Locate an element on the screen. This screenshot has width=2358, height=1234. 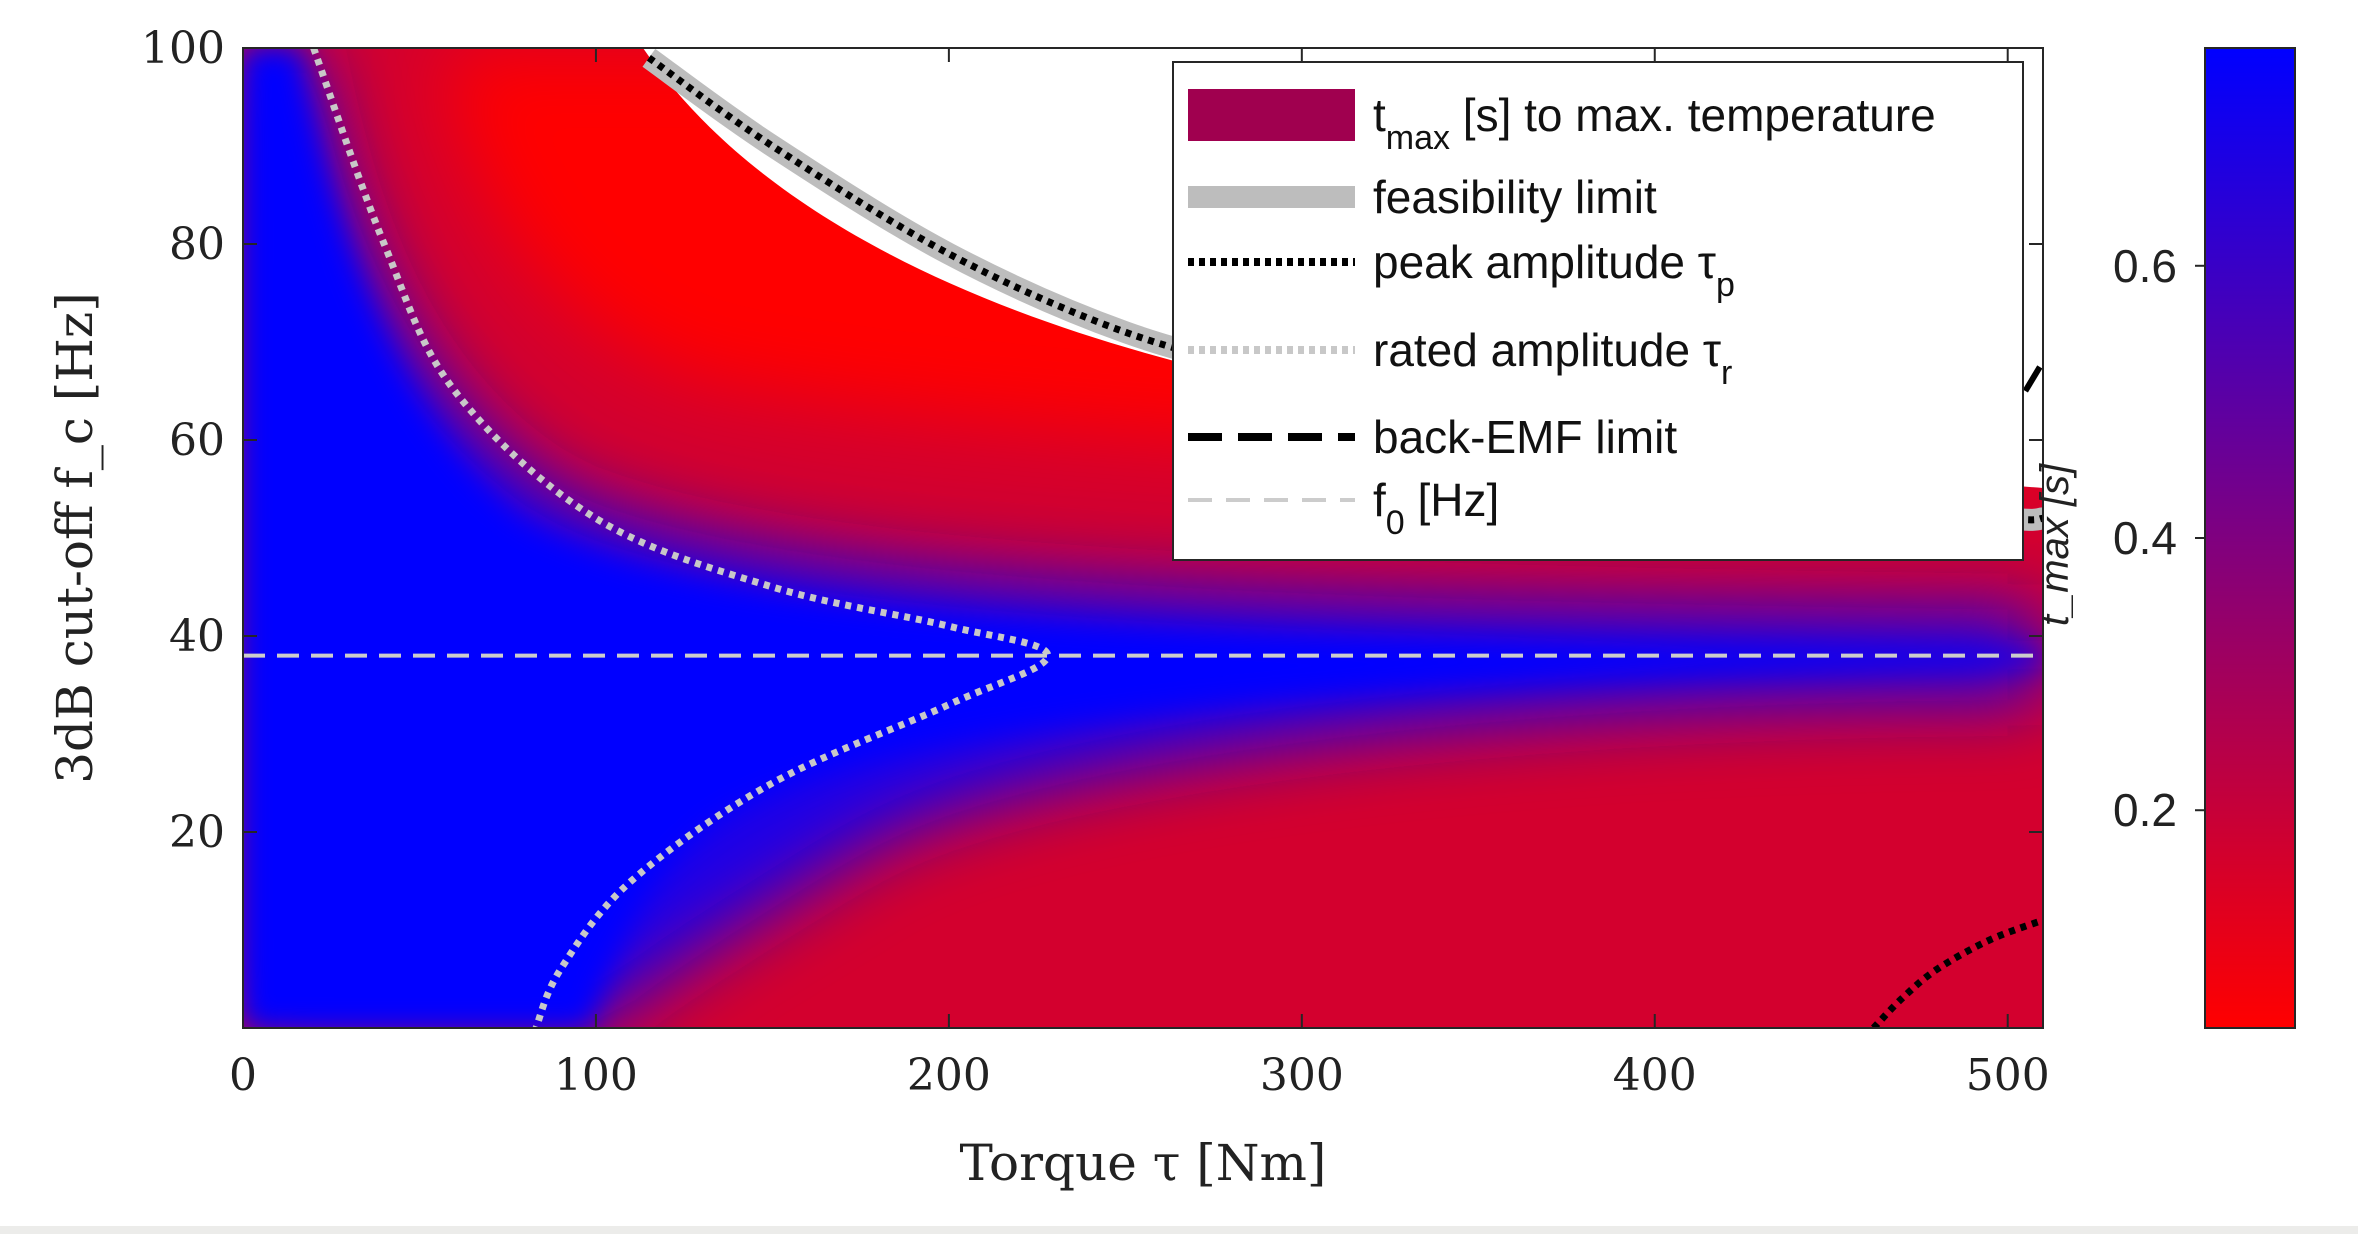
colorbar is located at coordinates (2250, 538).